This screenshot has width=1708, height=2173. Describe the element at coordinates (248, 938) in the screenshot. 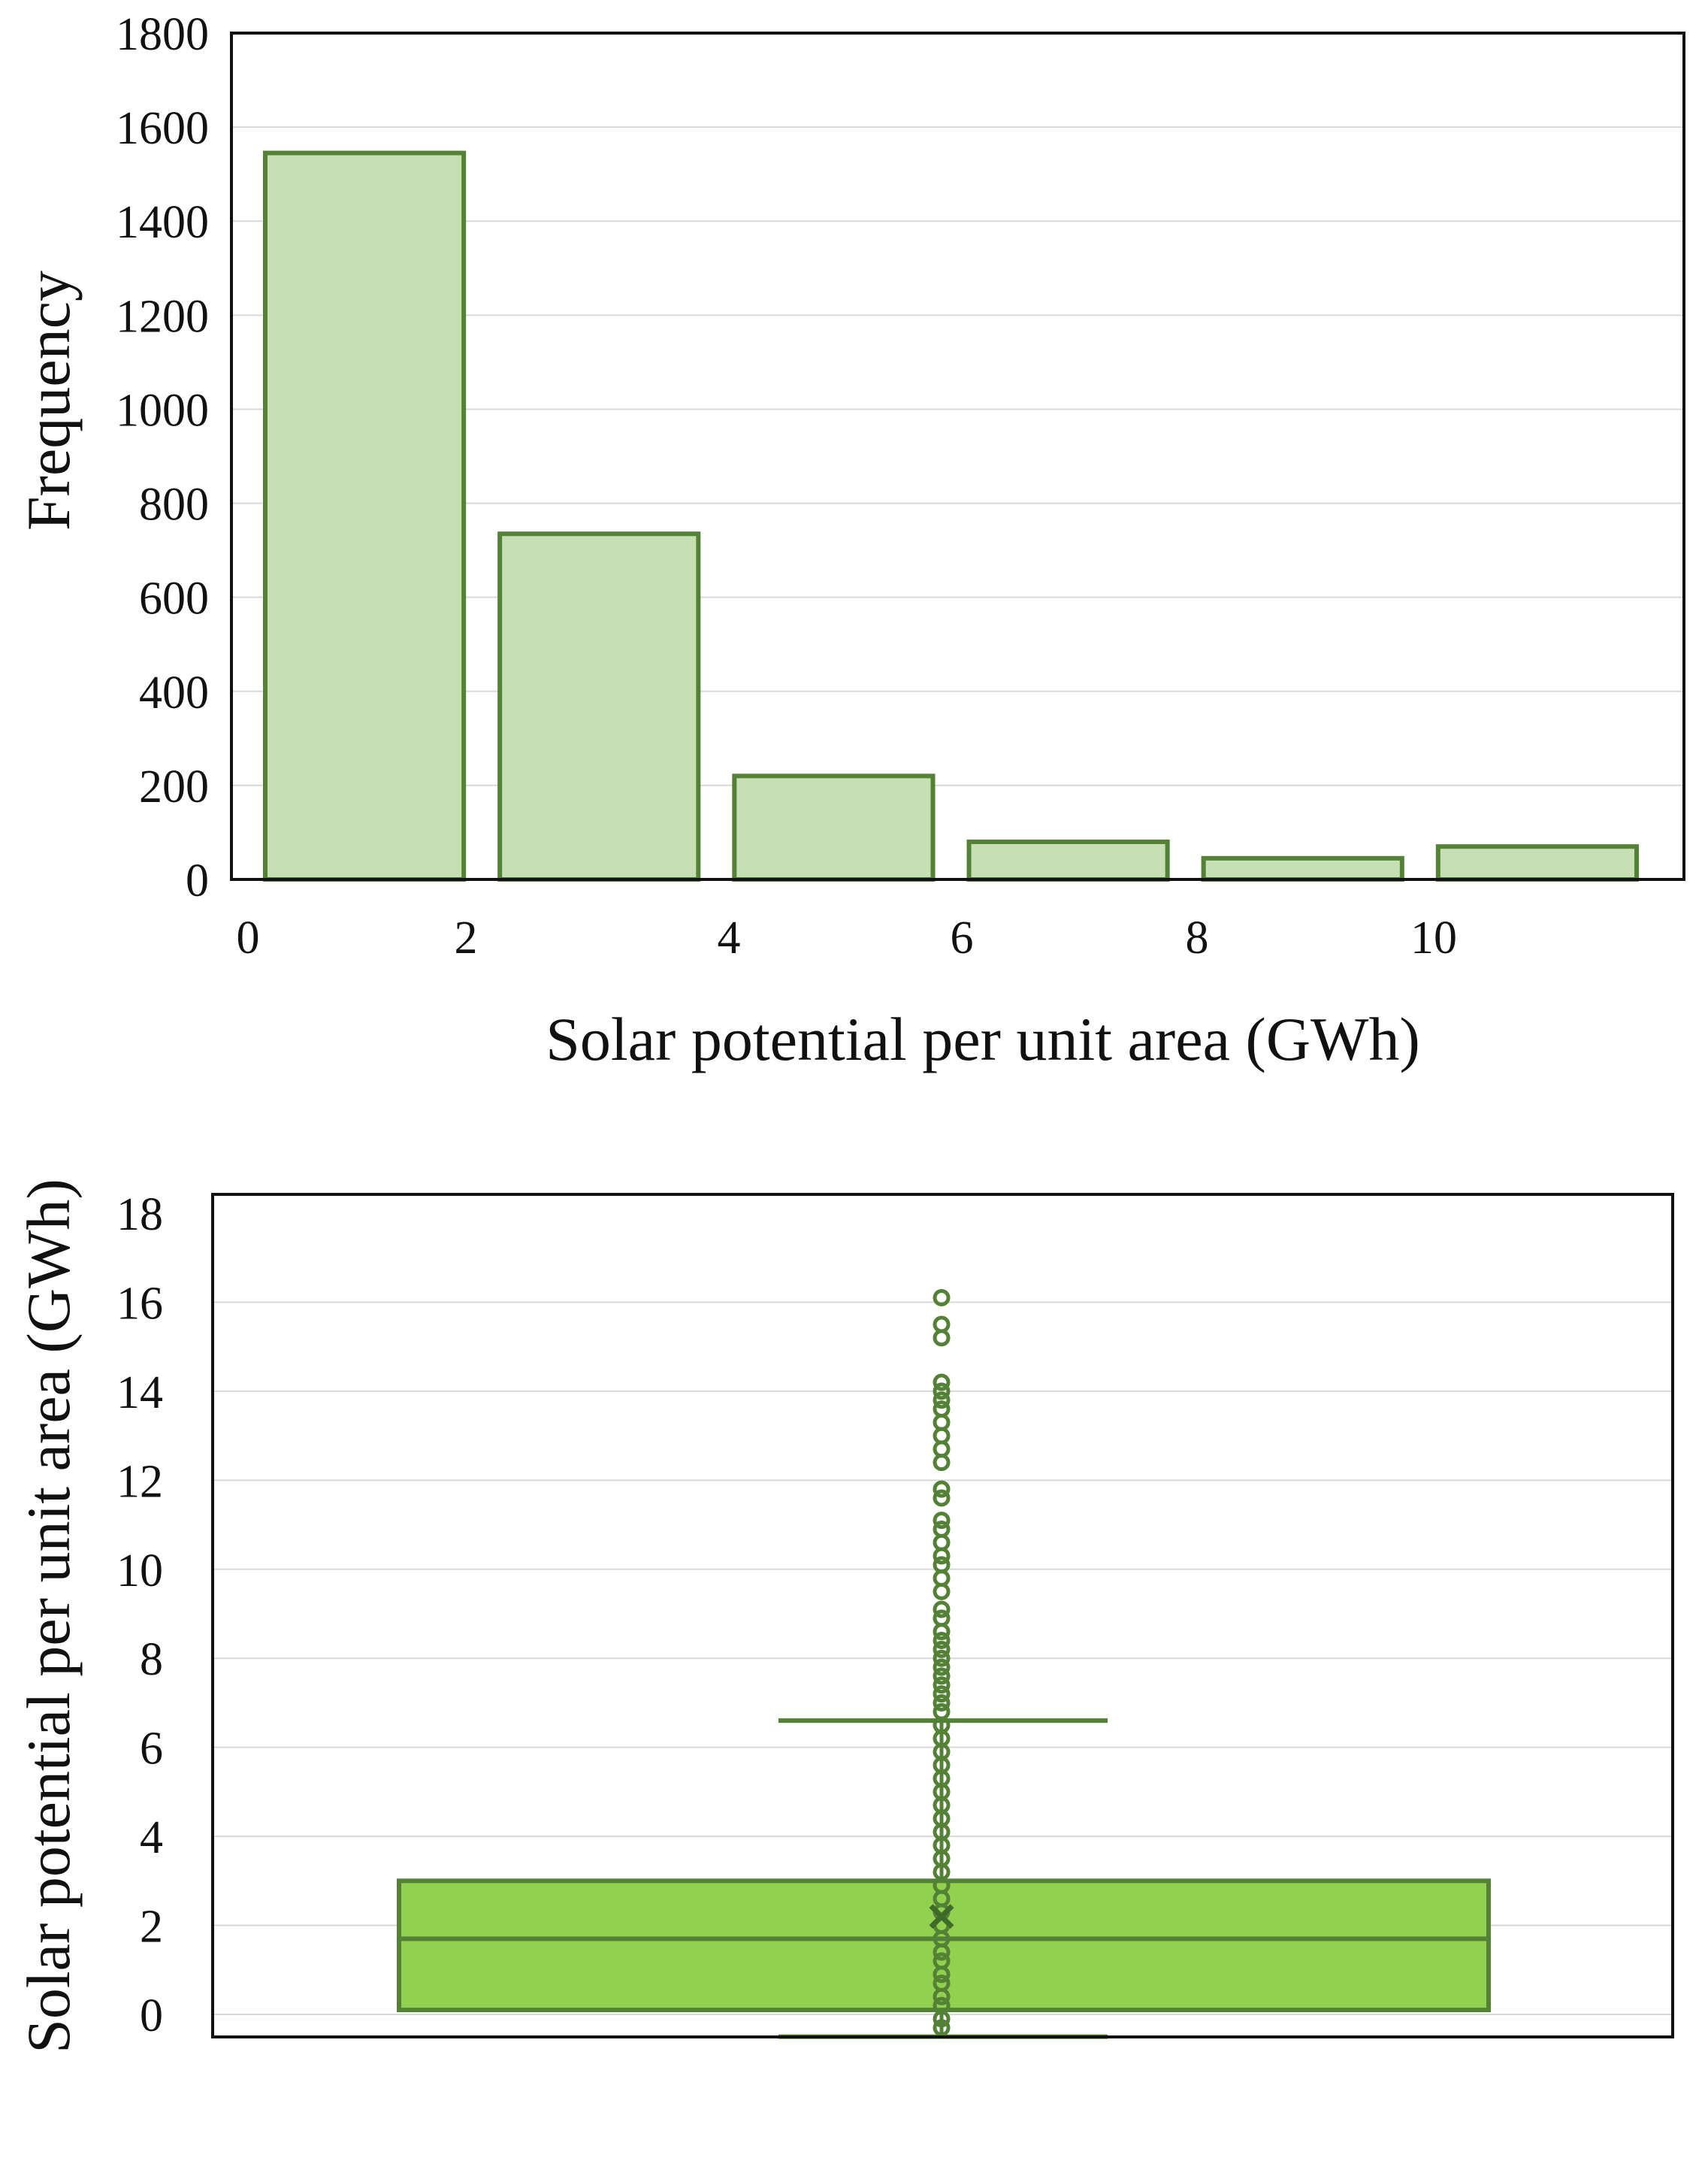

I see `histogram-x-tick-label: 0` at that location.